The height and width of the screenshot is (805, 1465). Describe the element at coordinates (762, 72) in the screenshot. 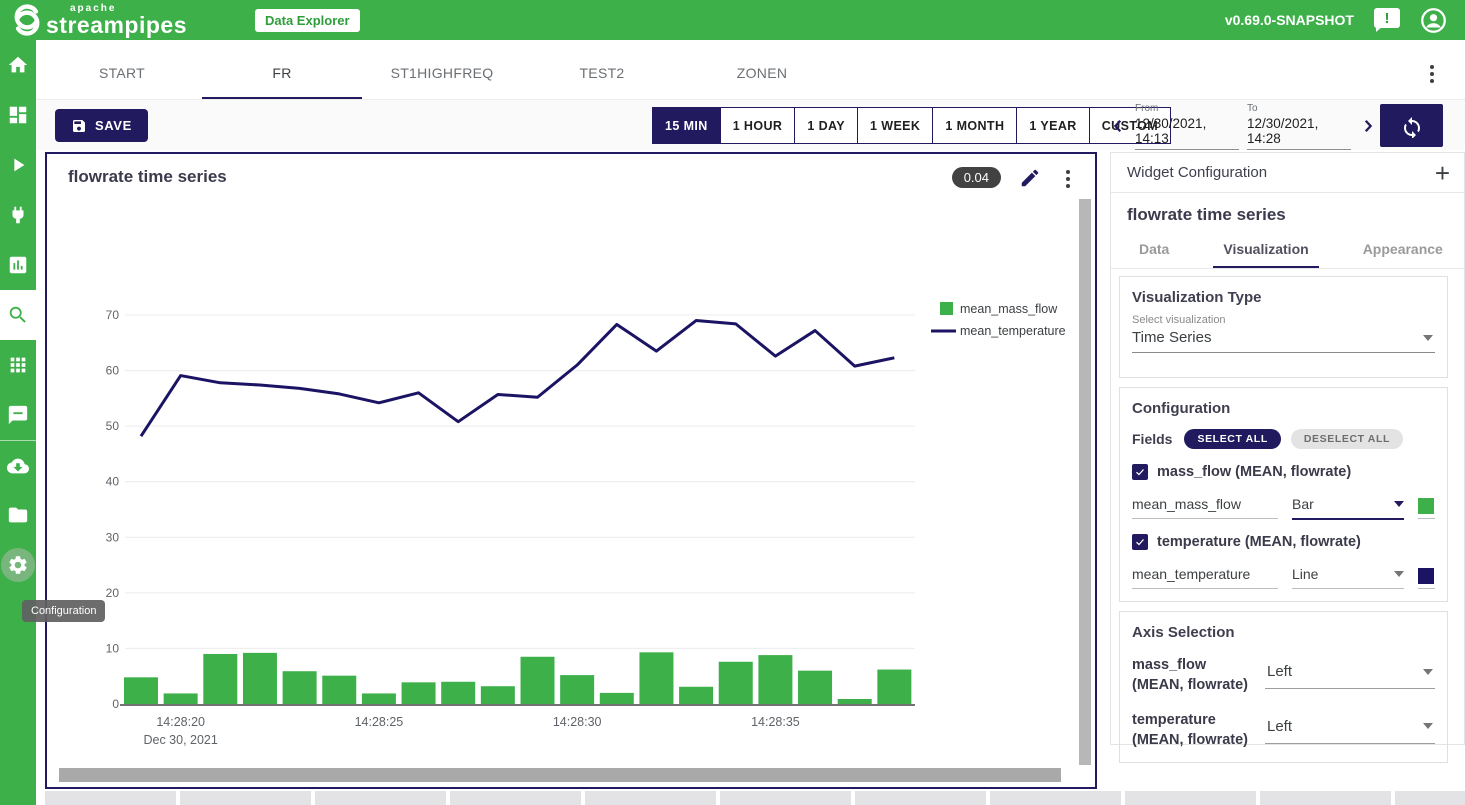

I see `tab-zonen: ZONEN` at that location.